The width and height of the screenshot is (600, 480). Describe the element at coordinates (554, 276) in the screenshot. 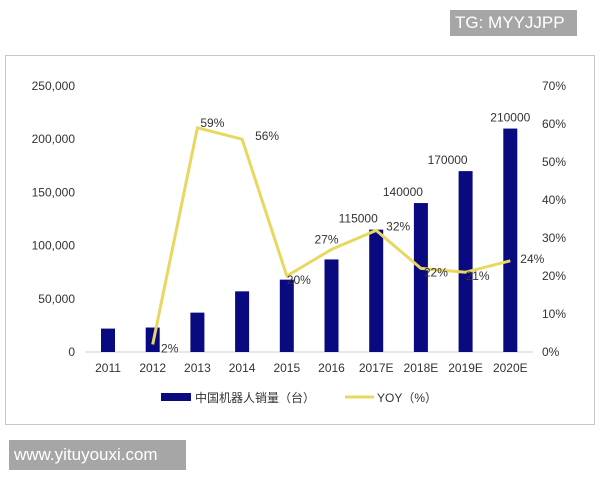

I see `right-axis-tick-label: 20%` at that location.